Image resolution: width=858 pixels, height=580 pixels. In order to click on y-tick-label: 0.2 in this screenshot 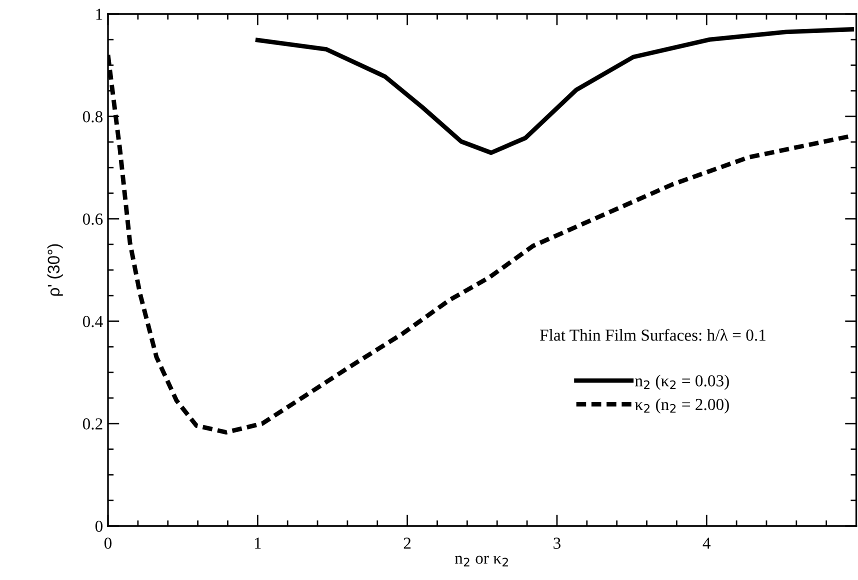, I will do `click(92, 424)`.